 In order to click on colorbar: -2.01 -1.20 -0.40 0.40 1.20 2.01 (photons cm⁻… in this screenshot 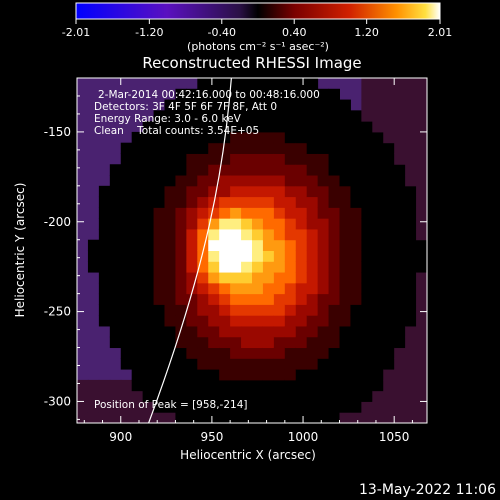, I will do `click(257, 27)`.